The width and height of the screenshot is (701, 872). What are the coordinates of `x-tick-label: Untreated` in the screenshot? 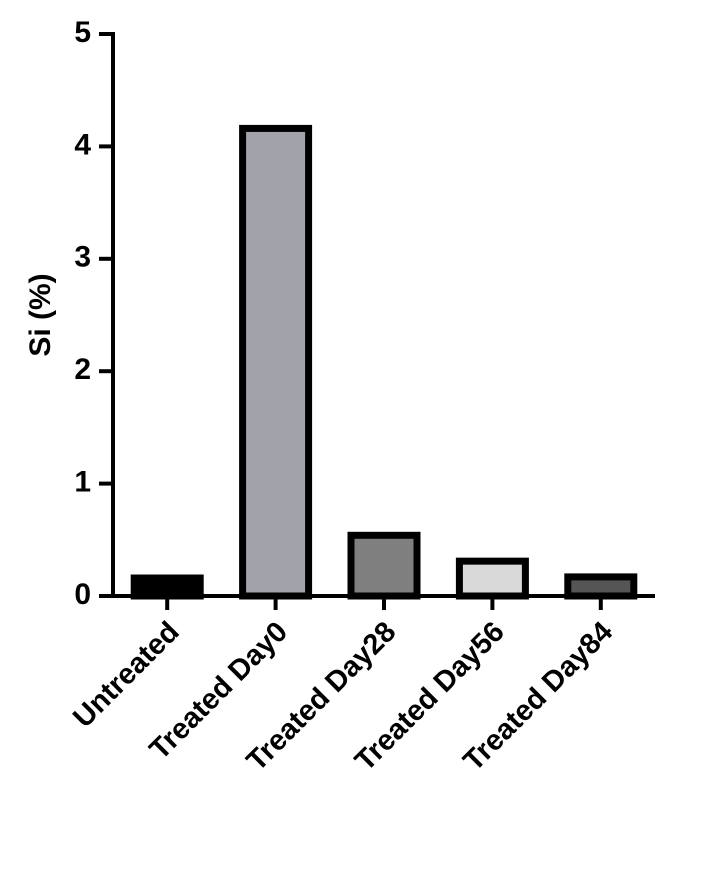 It's located at (126, 675).